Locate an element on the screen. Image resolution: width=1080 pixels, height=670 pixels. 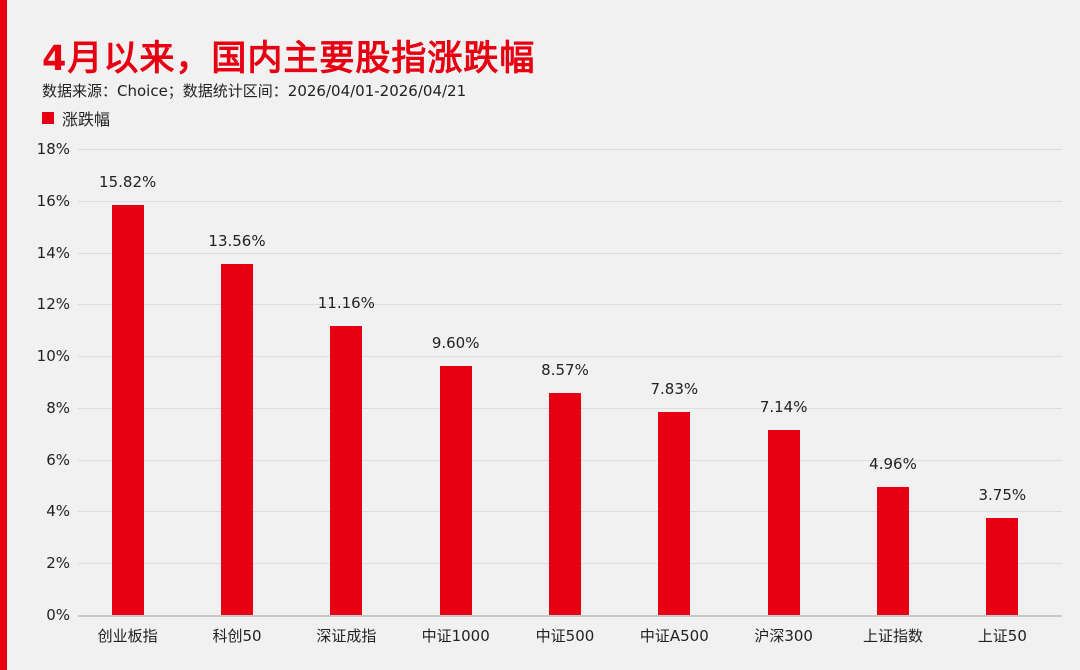
bar-value-label: 15.82% is located at coordinates (128, 182).